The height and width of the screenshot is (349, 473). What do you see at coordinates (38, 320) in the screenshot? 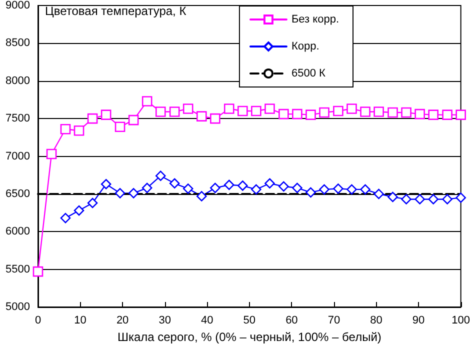
I see `x-tick-label: 0` at bounding box center [38, 320].